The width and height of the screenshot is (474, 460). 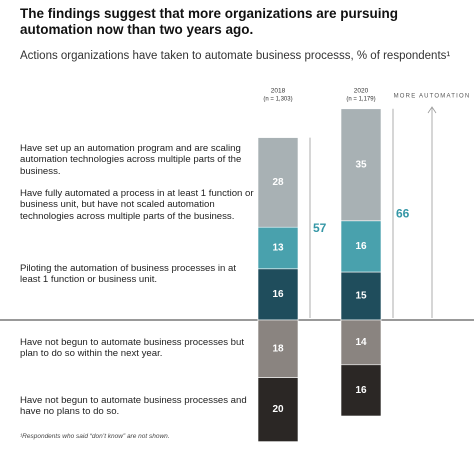 I want to click on total-label: 57, so click(x=320, y=228).